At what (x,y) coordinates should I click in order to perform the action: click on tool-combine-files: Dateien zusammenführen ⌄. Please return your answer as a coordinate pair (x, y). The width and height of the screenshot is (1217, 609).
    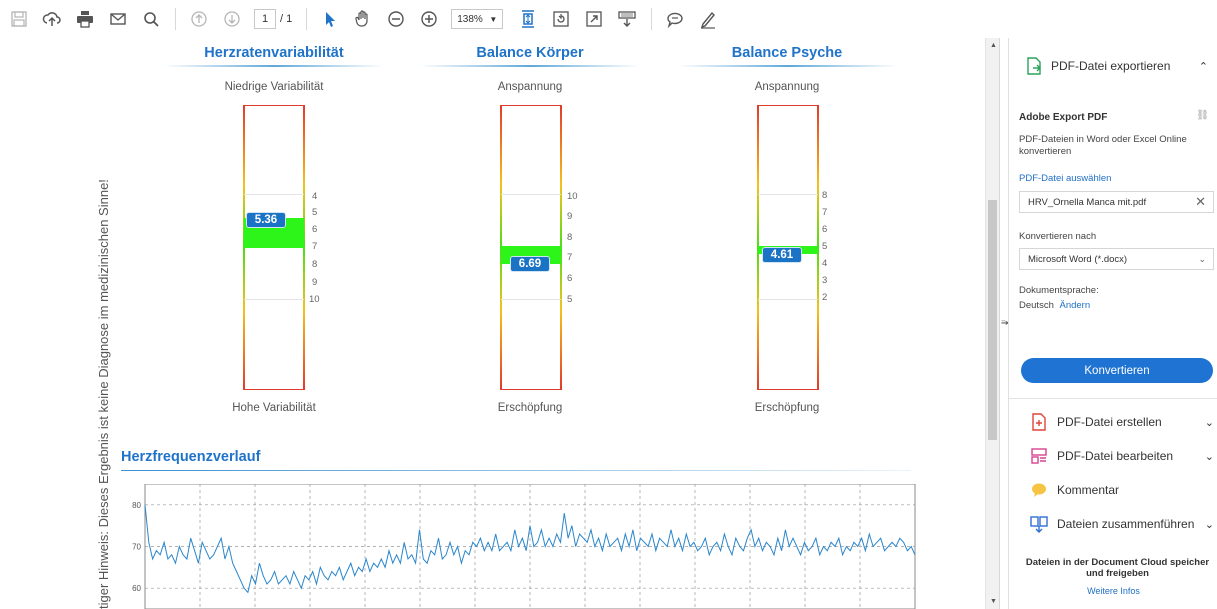
    Looking at the image, I should click on (1123, 524).